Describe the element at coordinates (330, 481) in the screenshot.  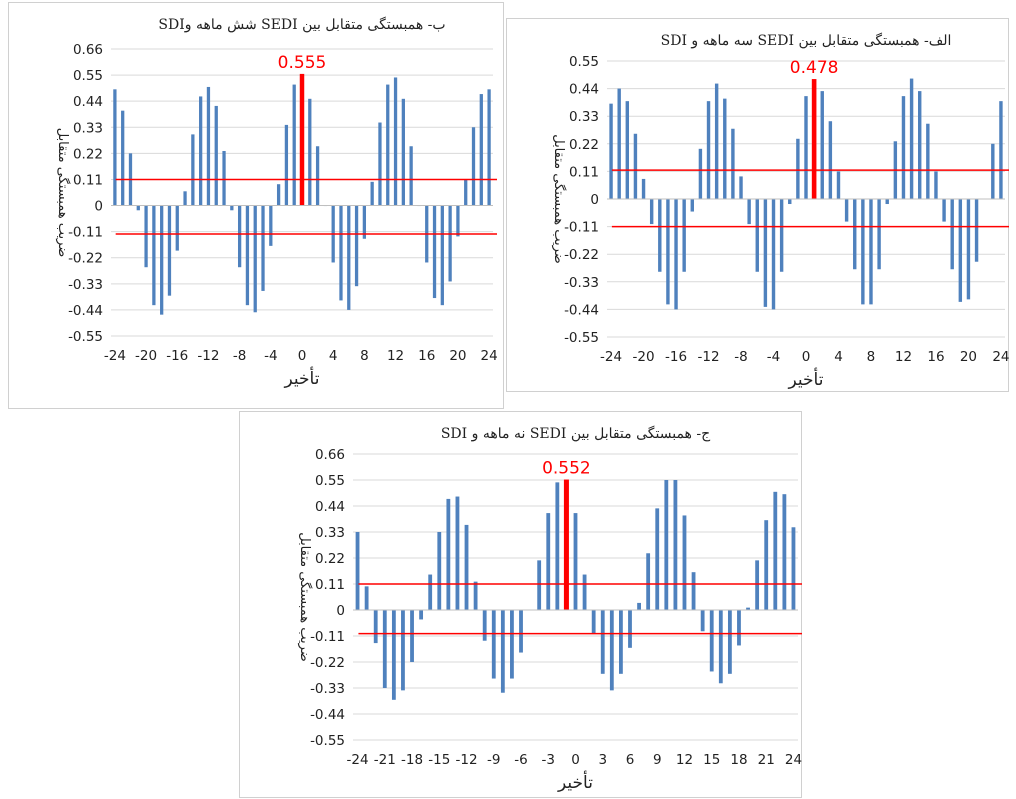
I see `y-tick-label: 0.55` at that location.